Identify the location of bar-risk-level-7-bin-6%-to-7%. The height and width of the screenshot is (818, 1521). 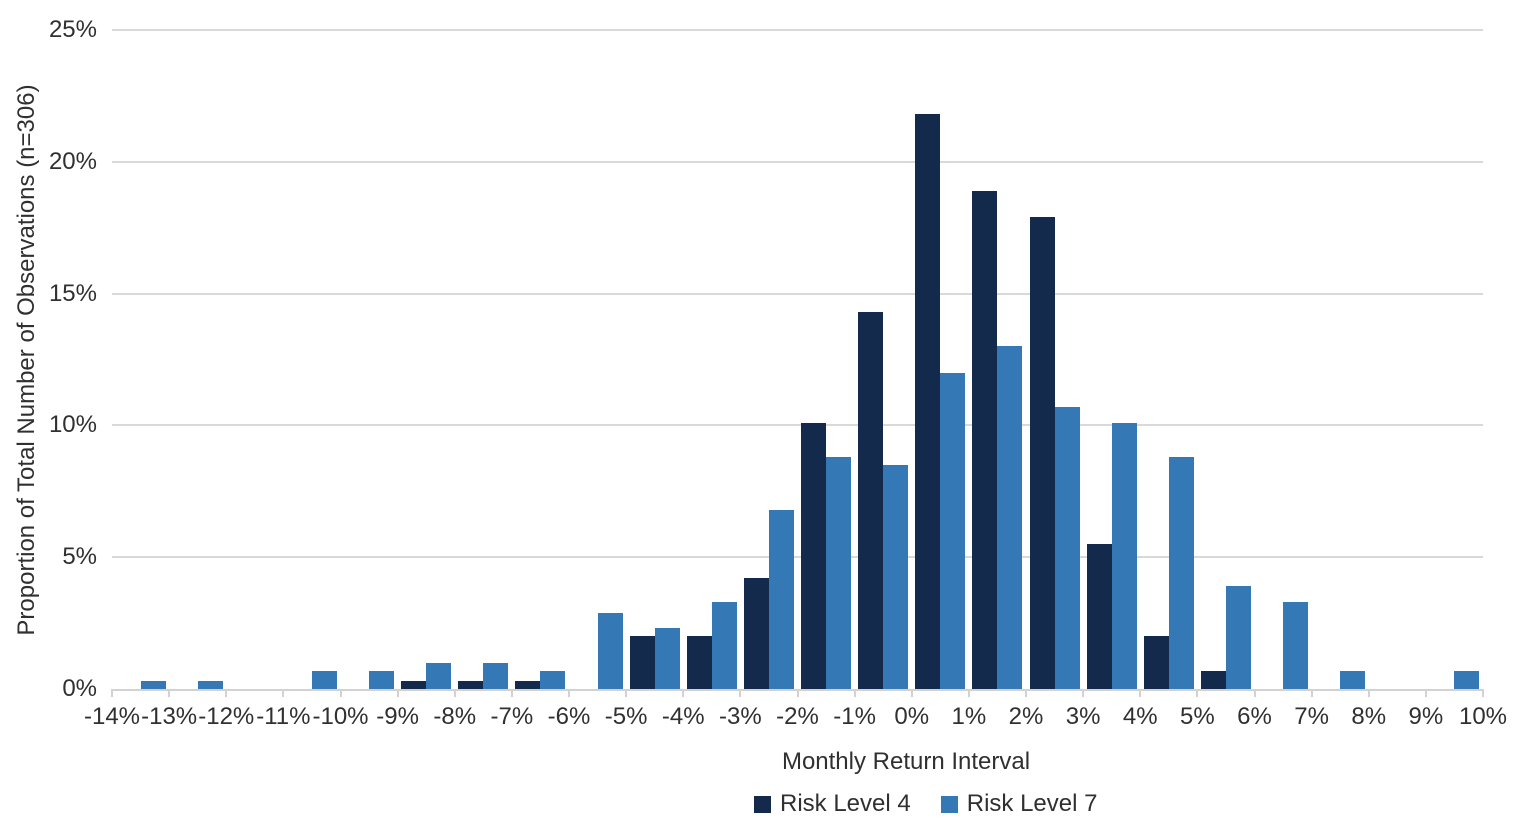
(1295, 645).